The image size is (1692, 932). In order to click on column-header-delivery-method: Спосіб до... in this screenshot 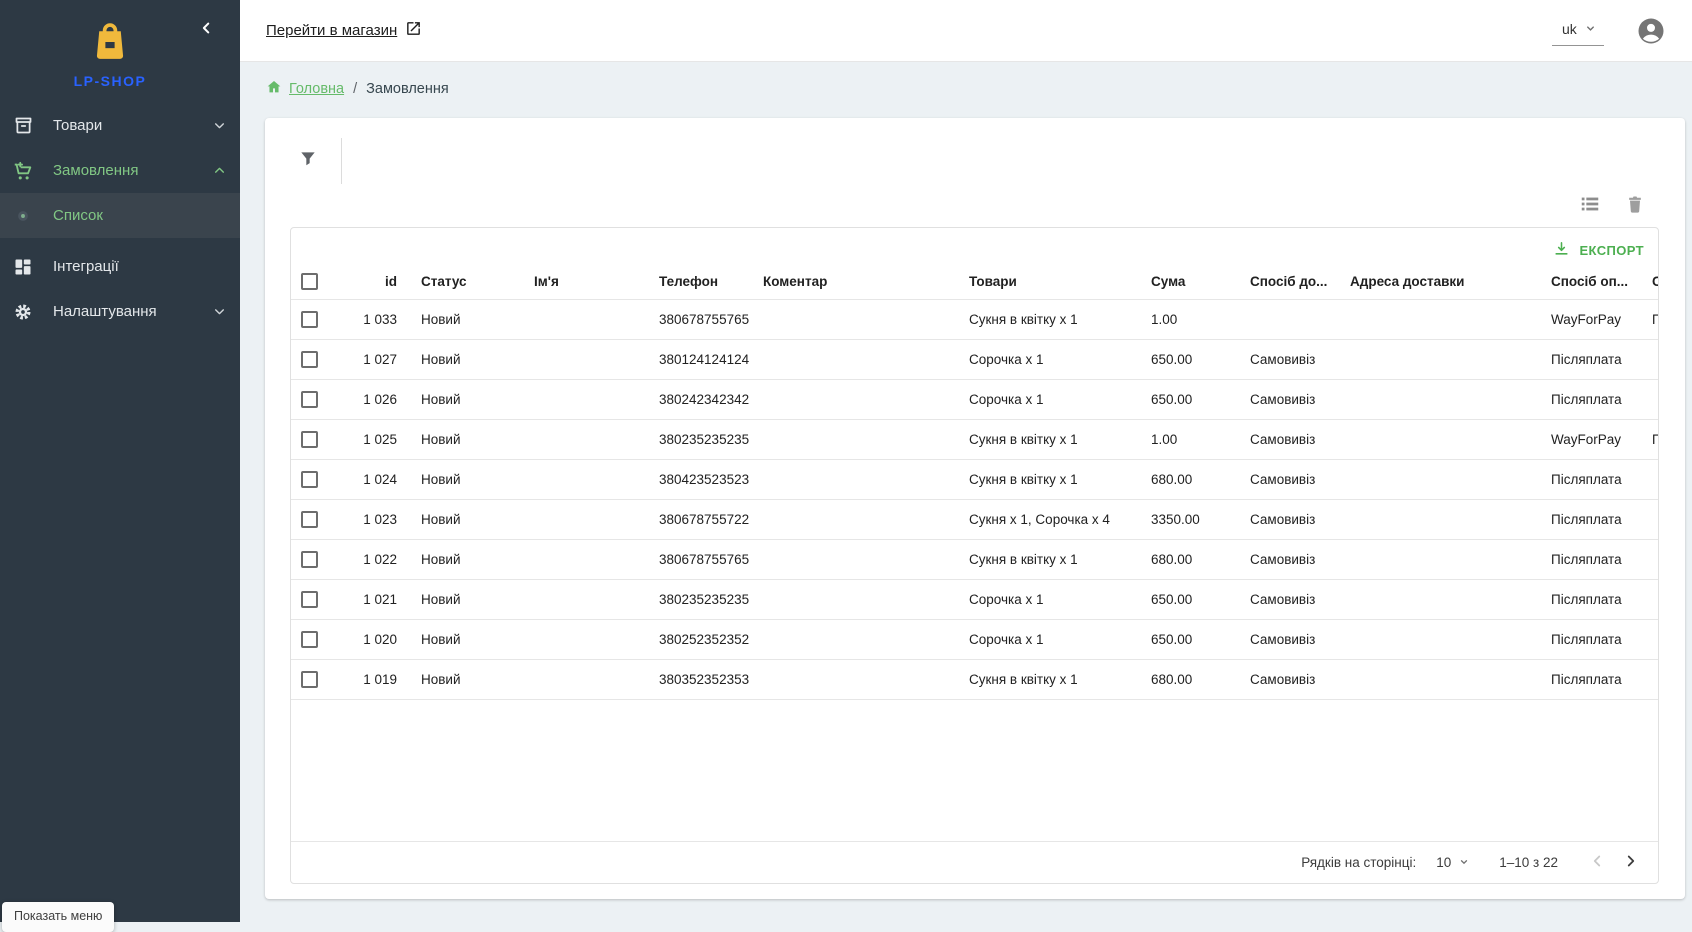, I will do `click(1290, 282)`.